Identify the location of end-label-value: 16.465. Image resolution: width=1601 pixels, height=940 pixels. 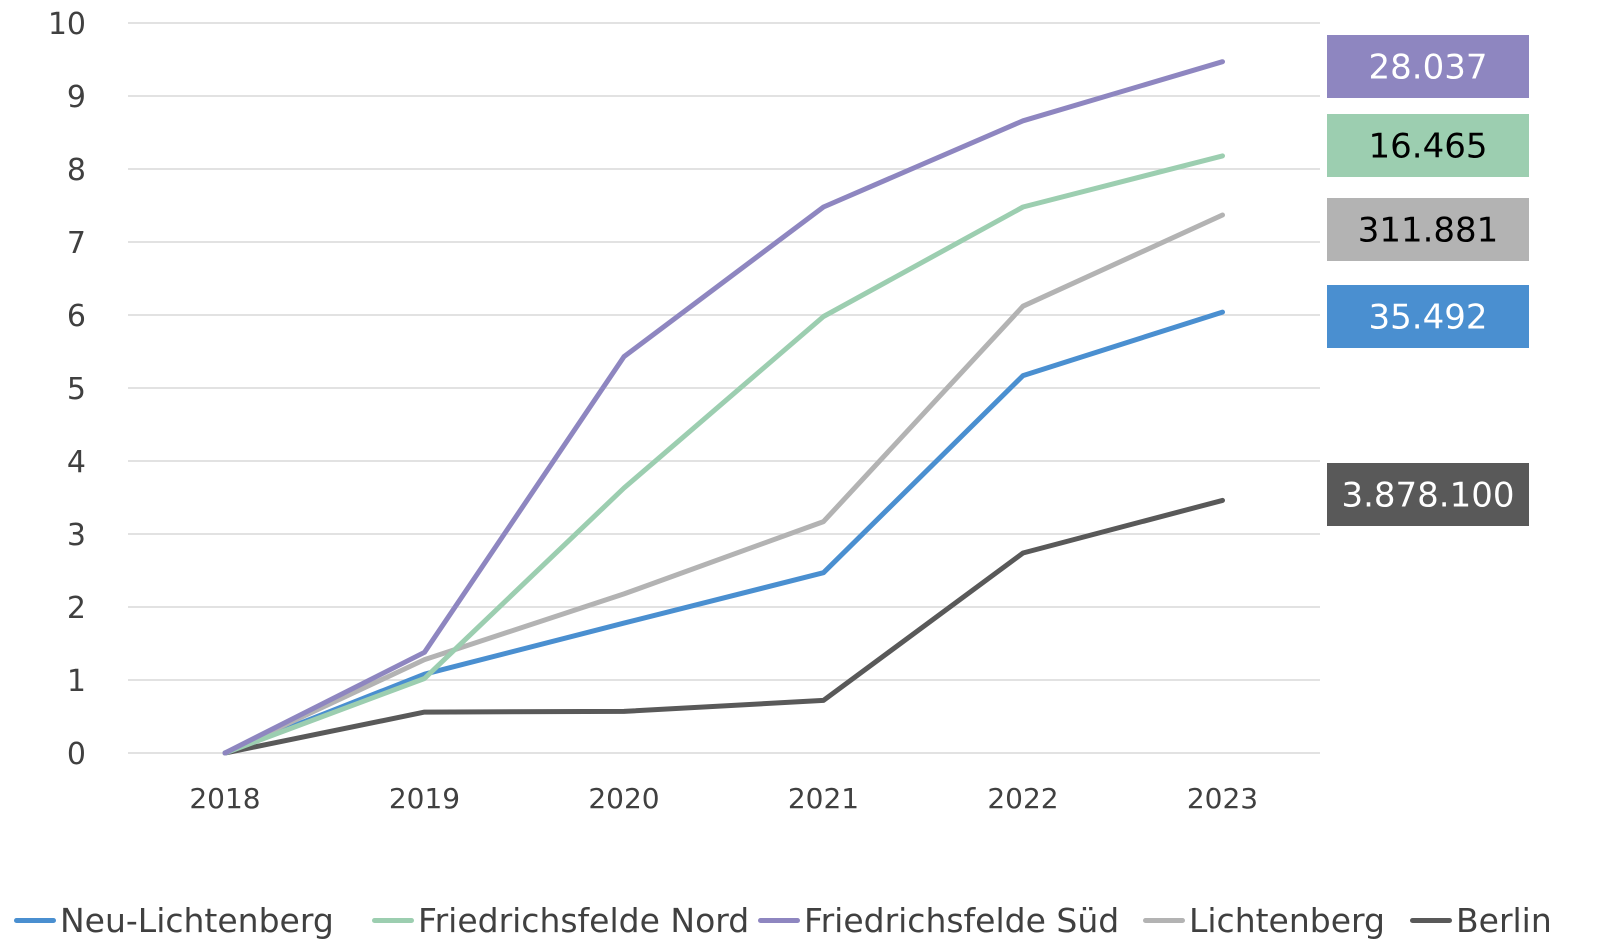
(1428, 147).